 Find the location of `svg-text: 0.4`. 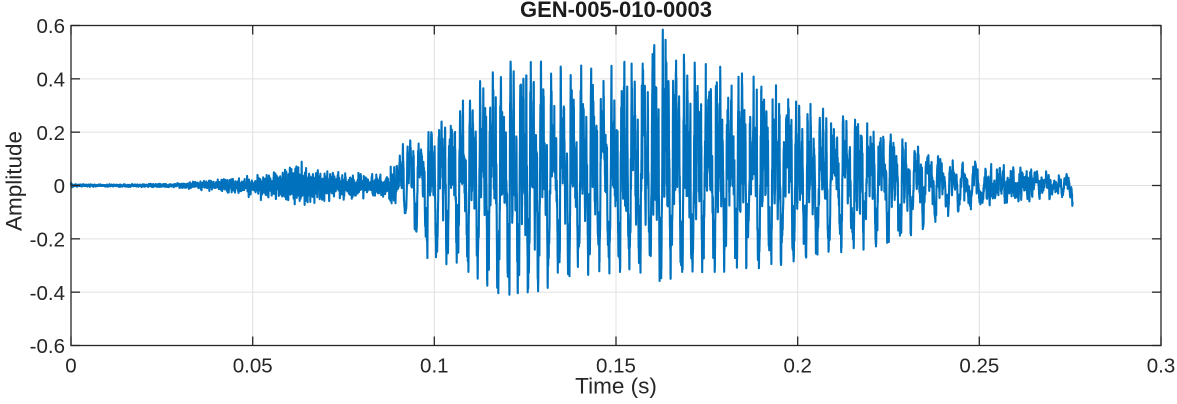

svg-text: 0.4 is located at coordinates (51, 79).